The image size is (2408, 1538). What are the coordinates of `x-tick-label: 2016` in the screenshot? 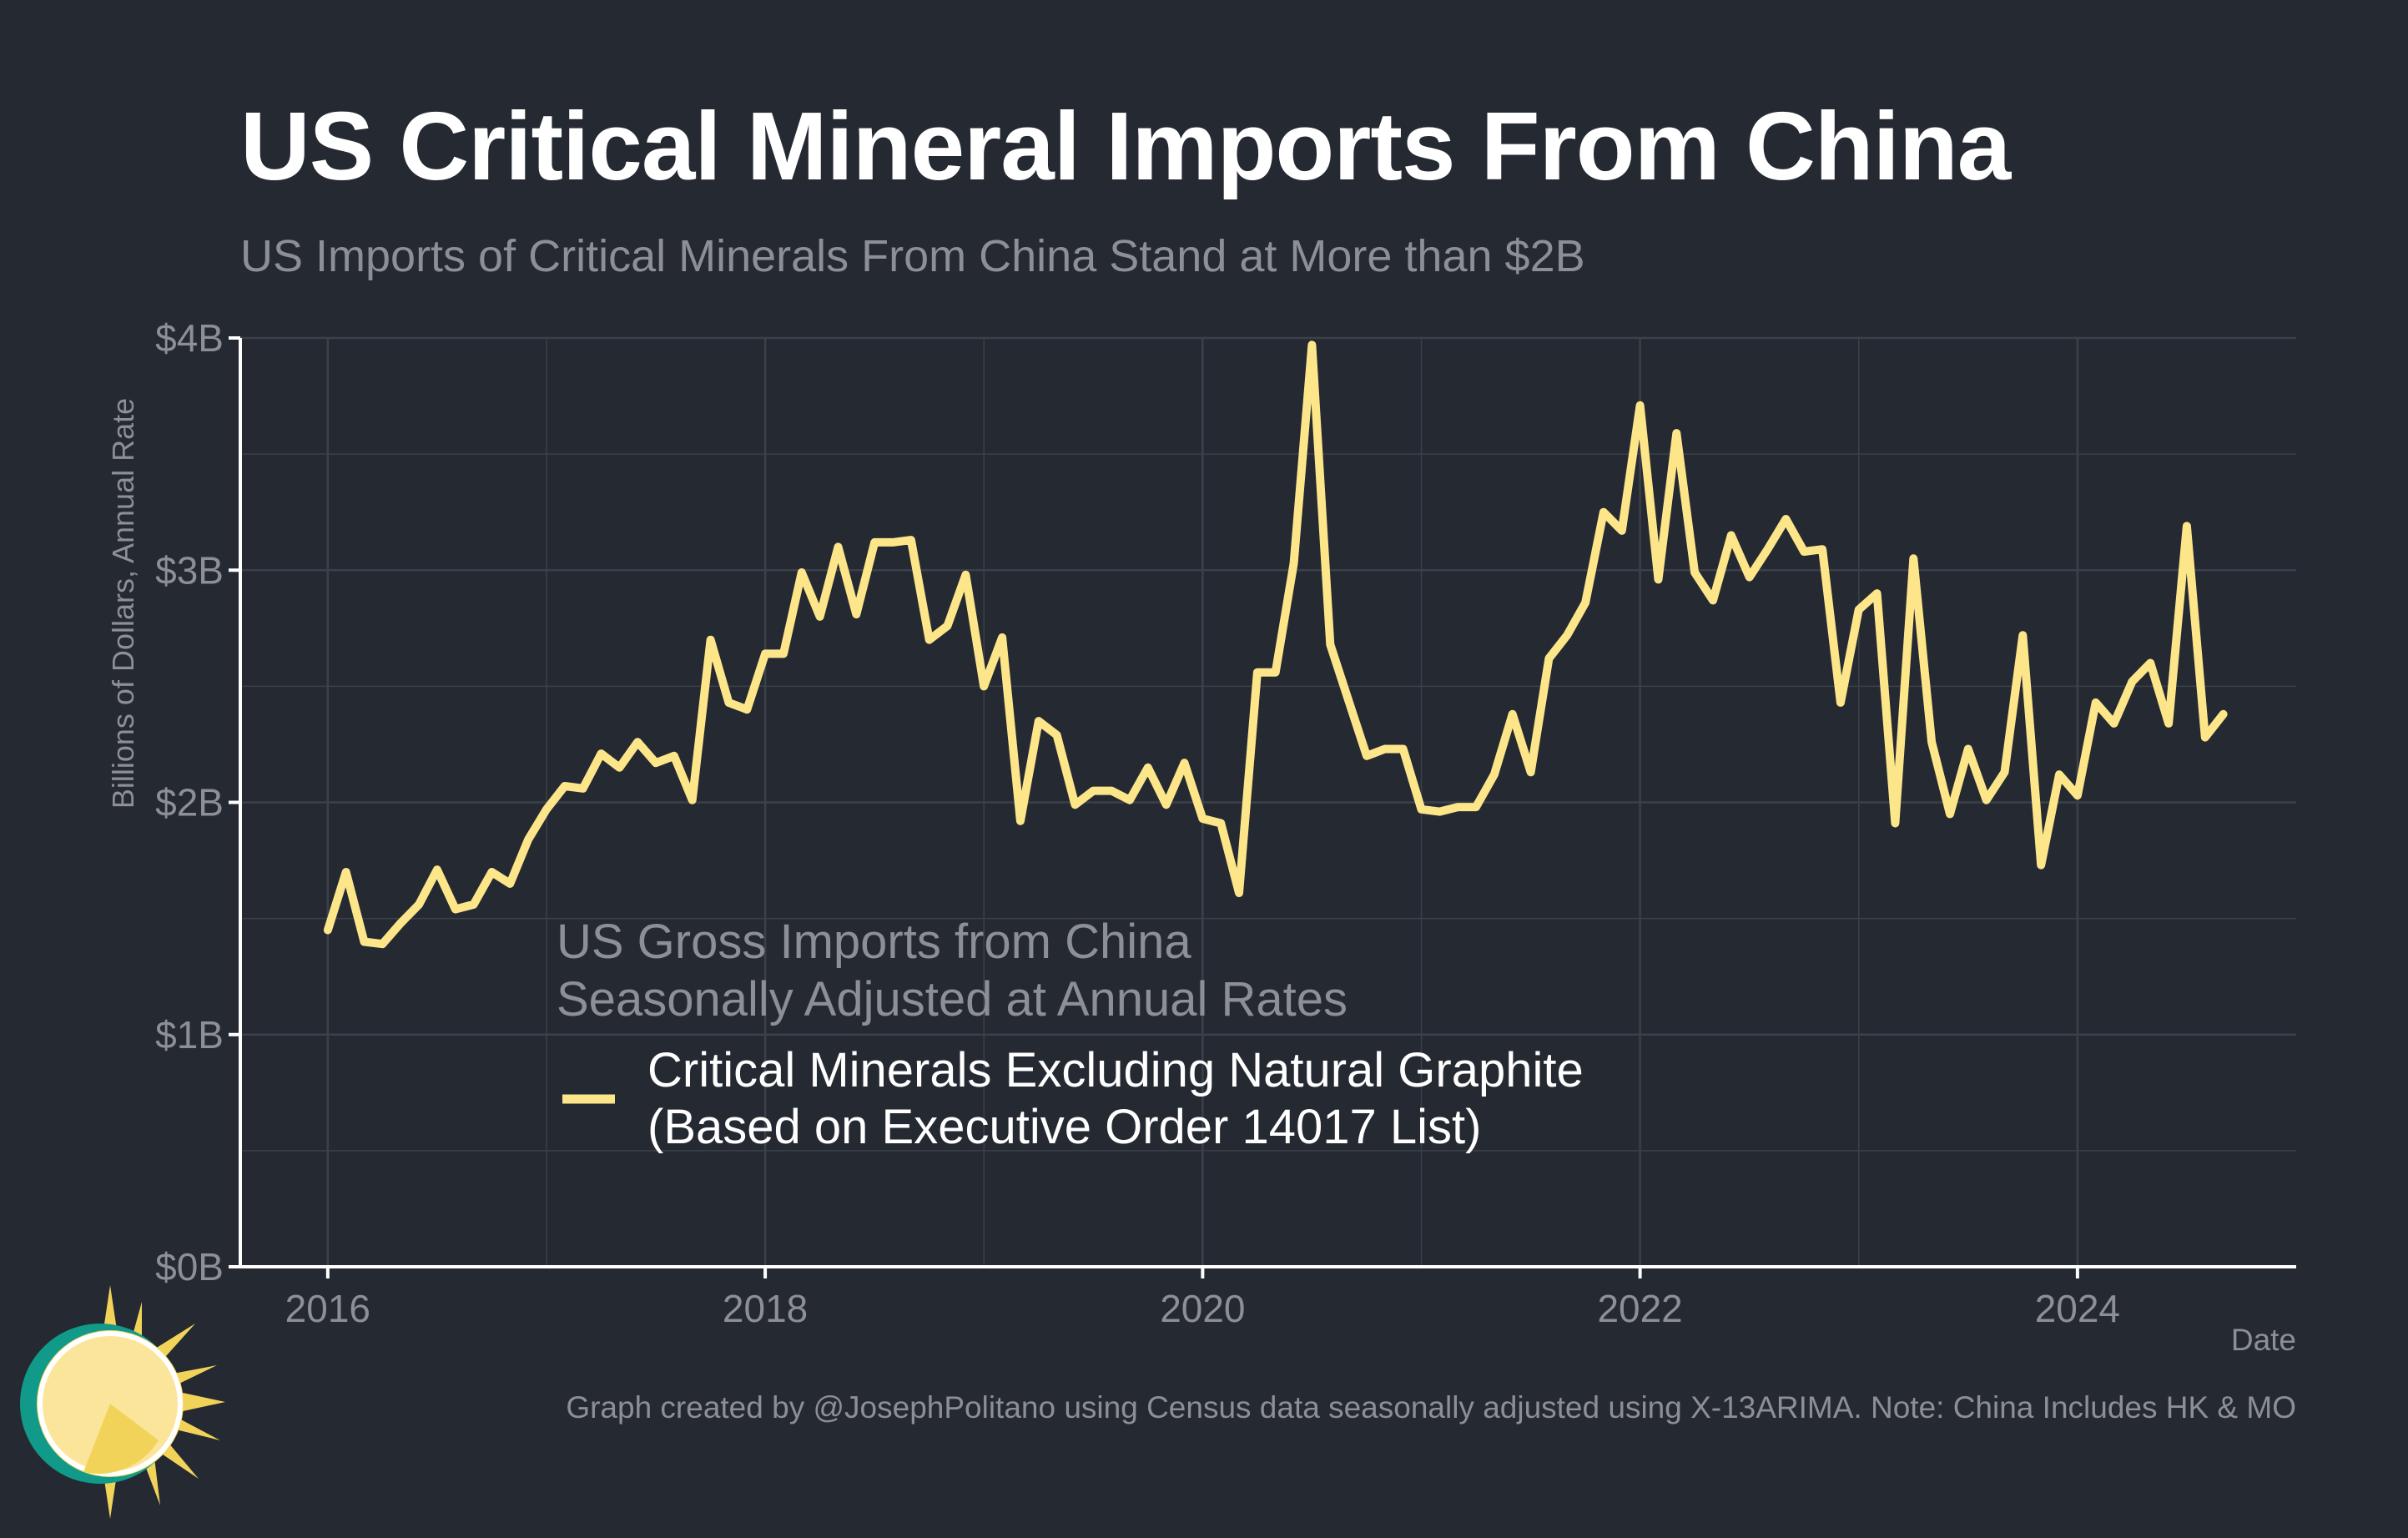 It's located at (327, 1308).